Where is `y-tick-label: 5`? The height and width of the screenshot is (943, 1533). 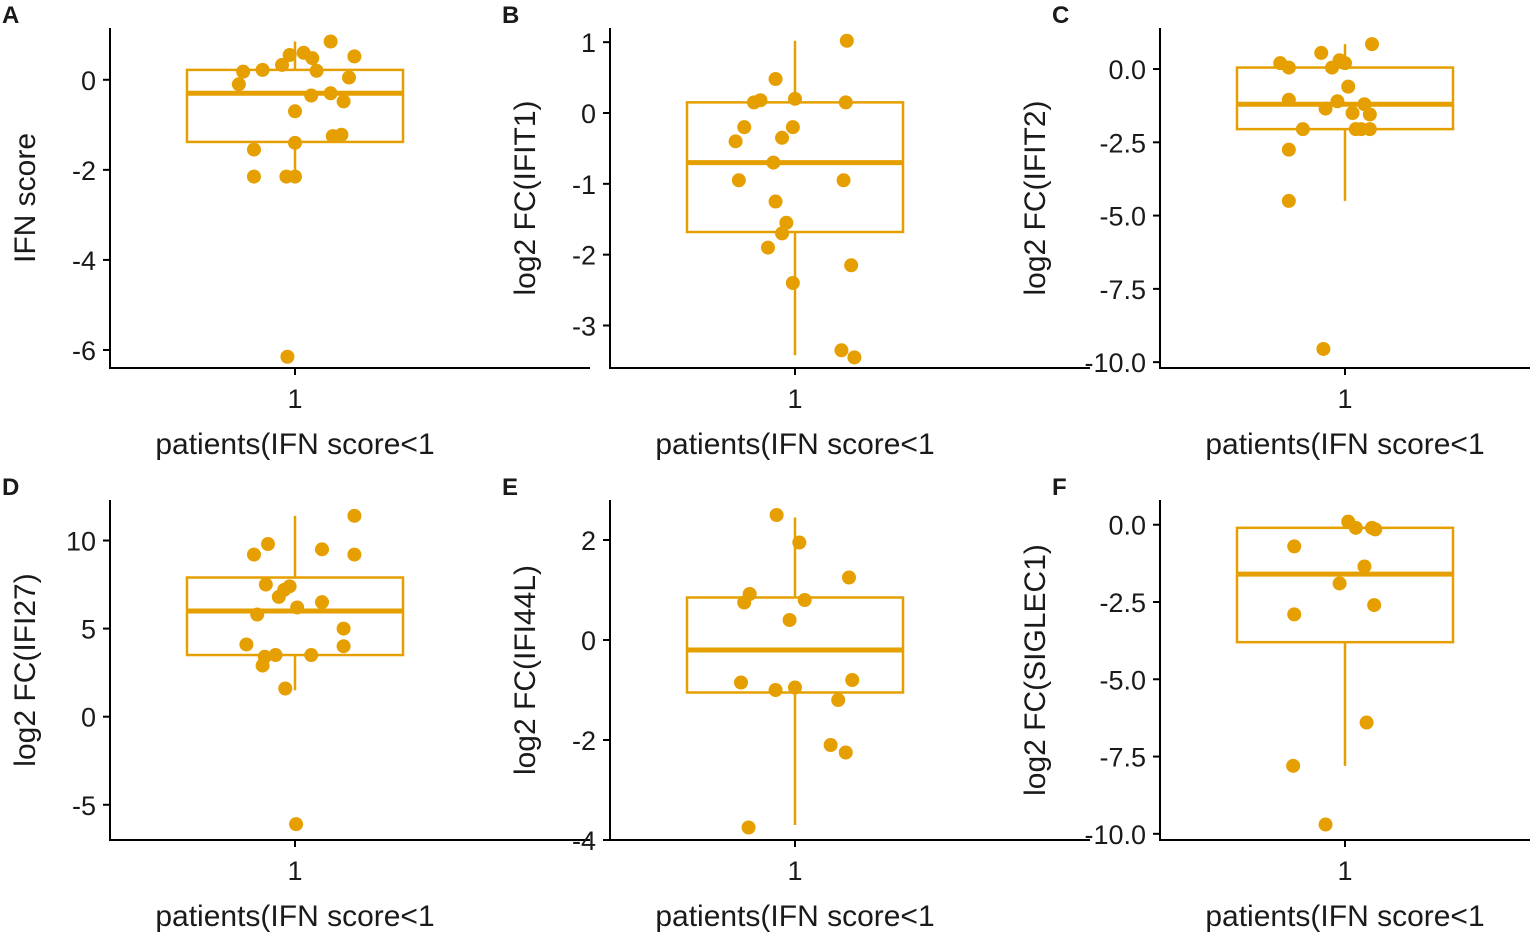
y-tick-label: 5 is located at coordinates (88, 630).